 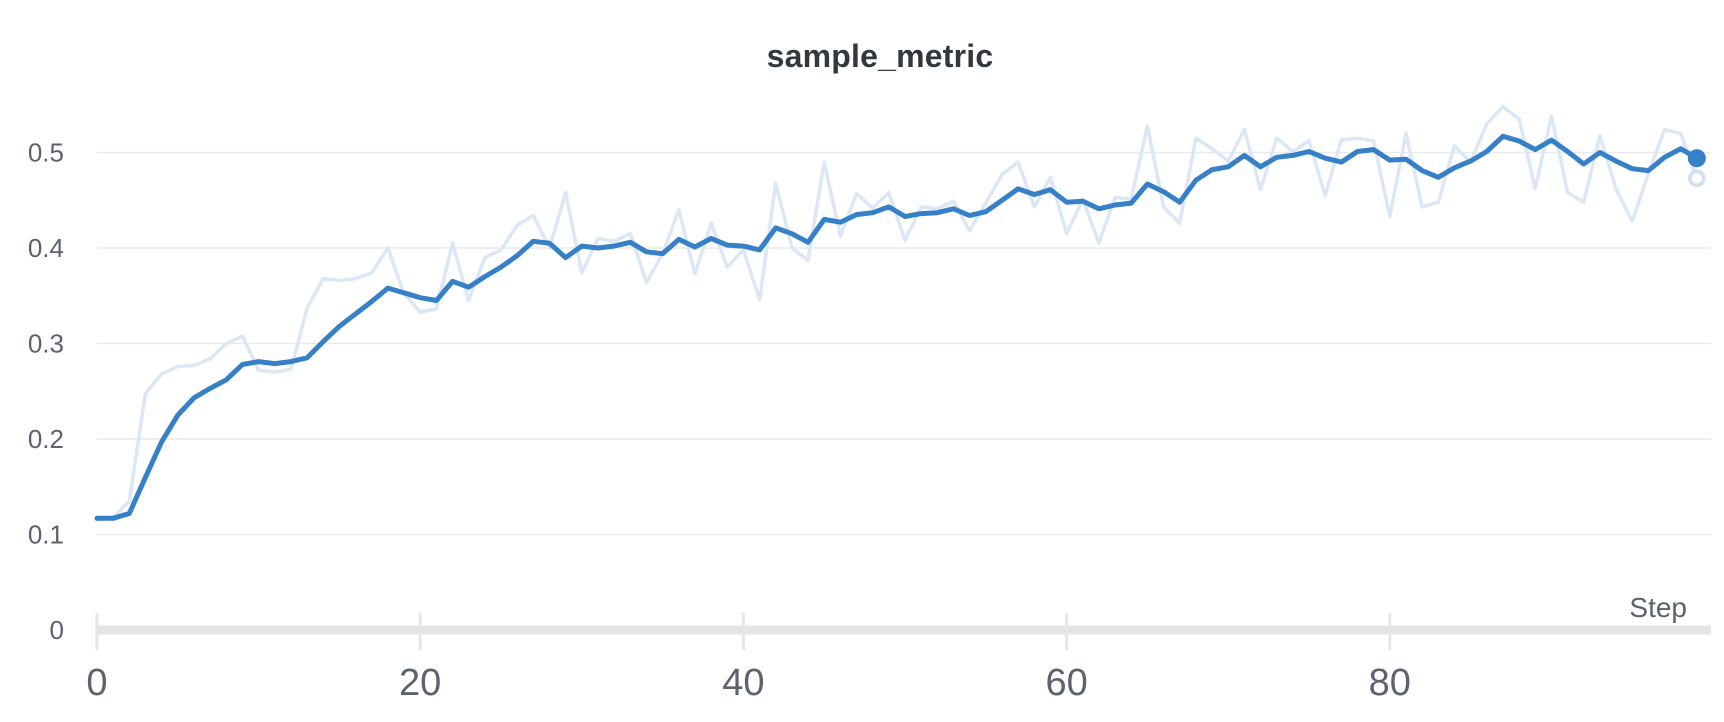 I want to click on x-axis-title: Step, so click(x=1658, y=607).